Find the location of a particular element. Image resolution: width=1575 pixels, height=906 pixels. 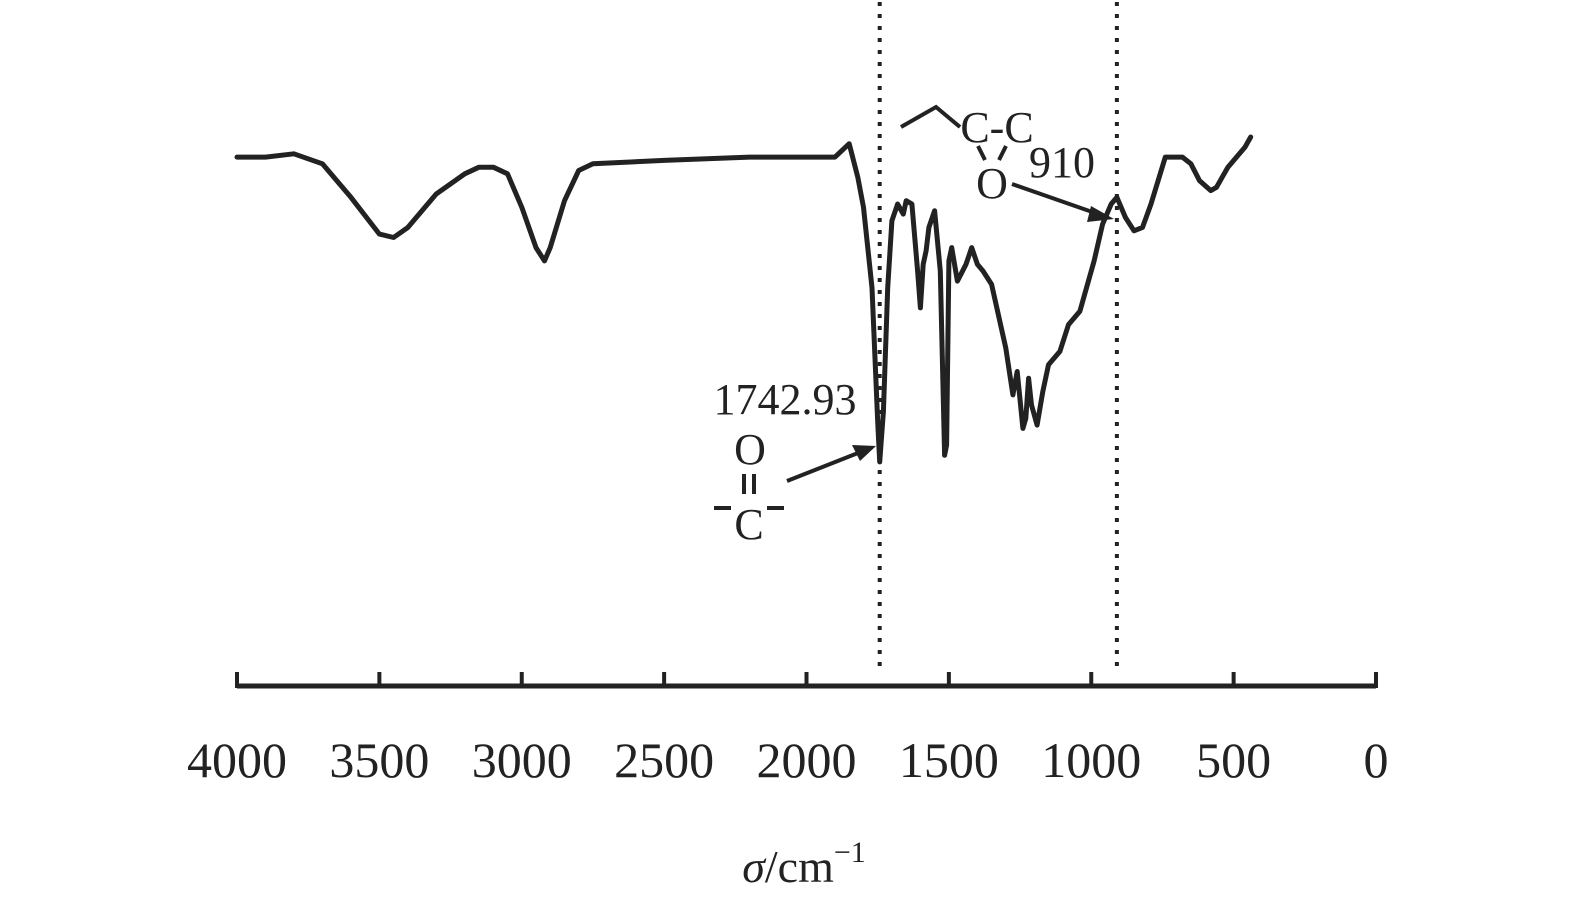

epoxide-oxygen-label: O is located at coordinates (992, 183).